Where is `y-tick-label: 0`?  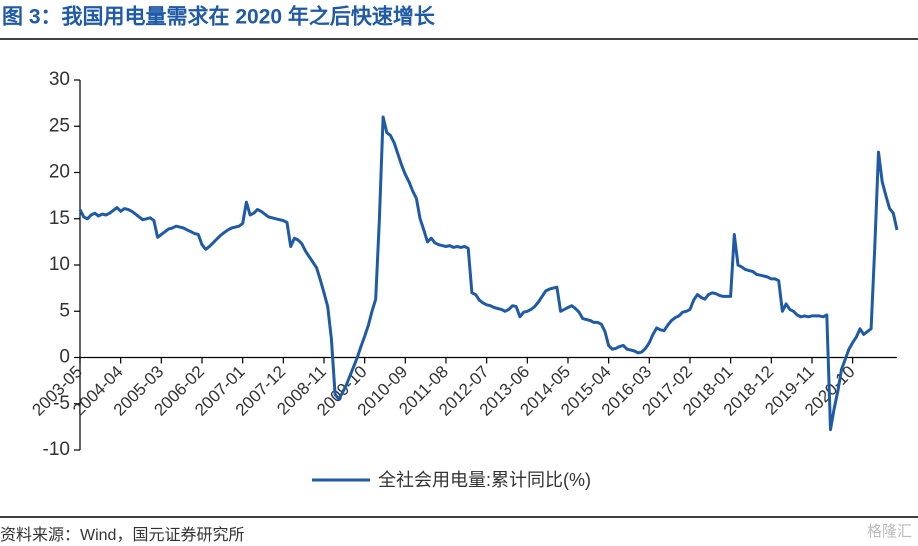 y-tick-label: 0 is located at coordinates (64, 357).